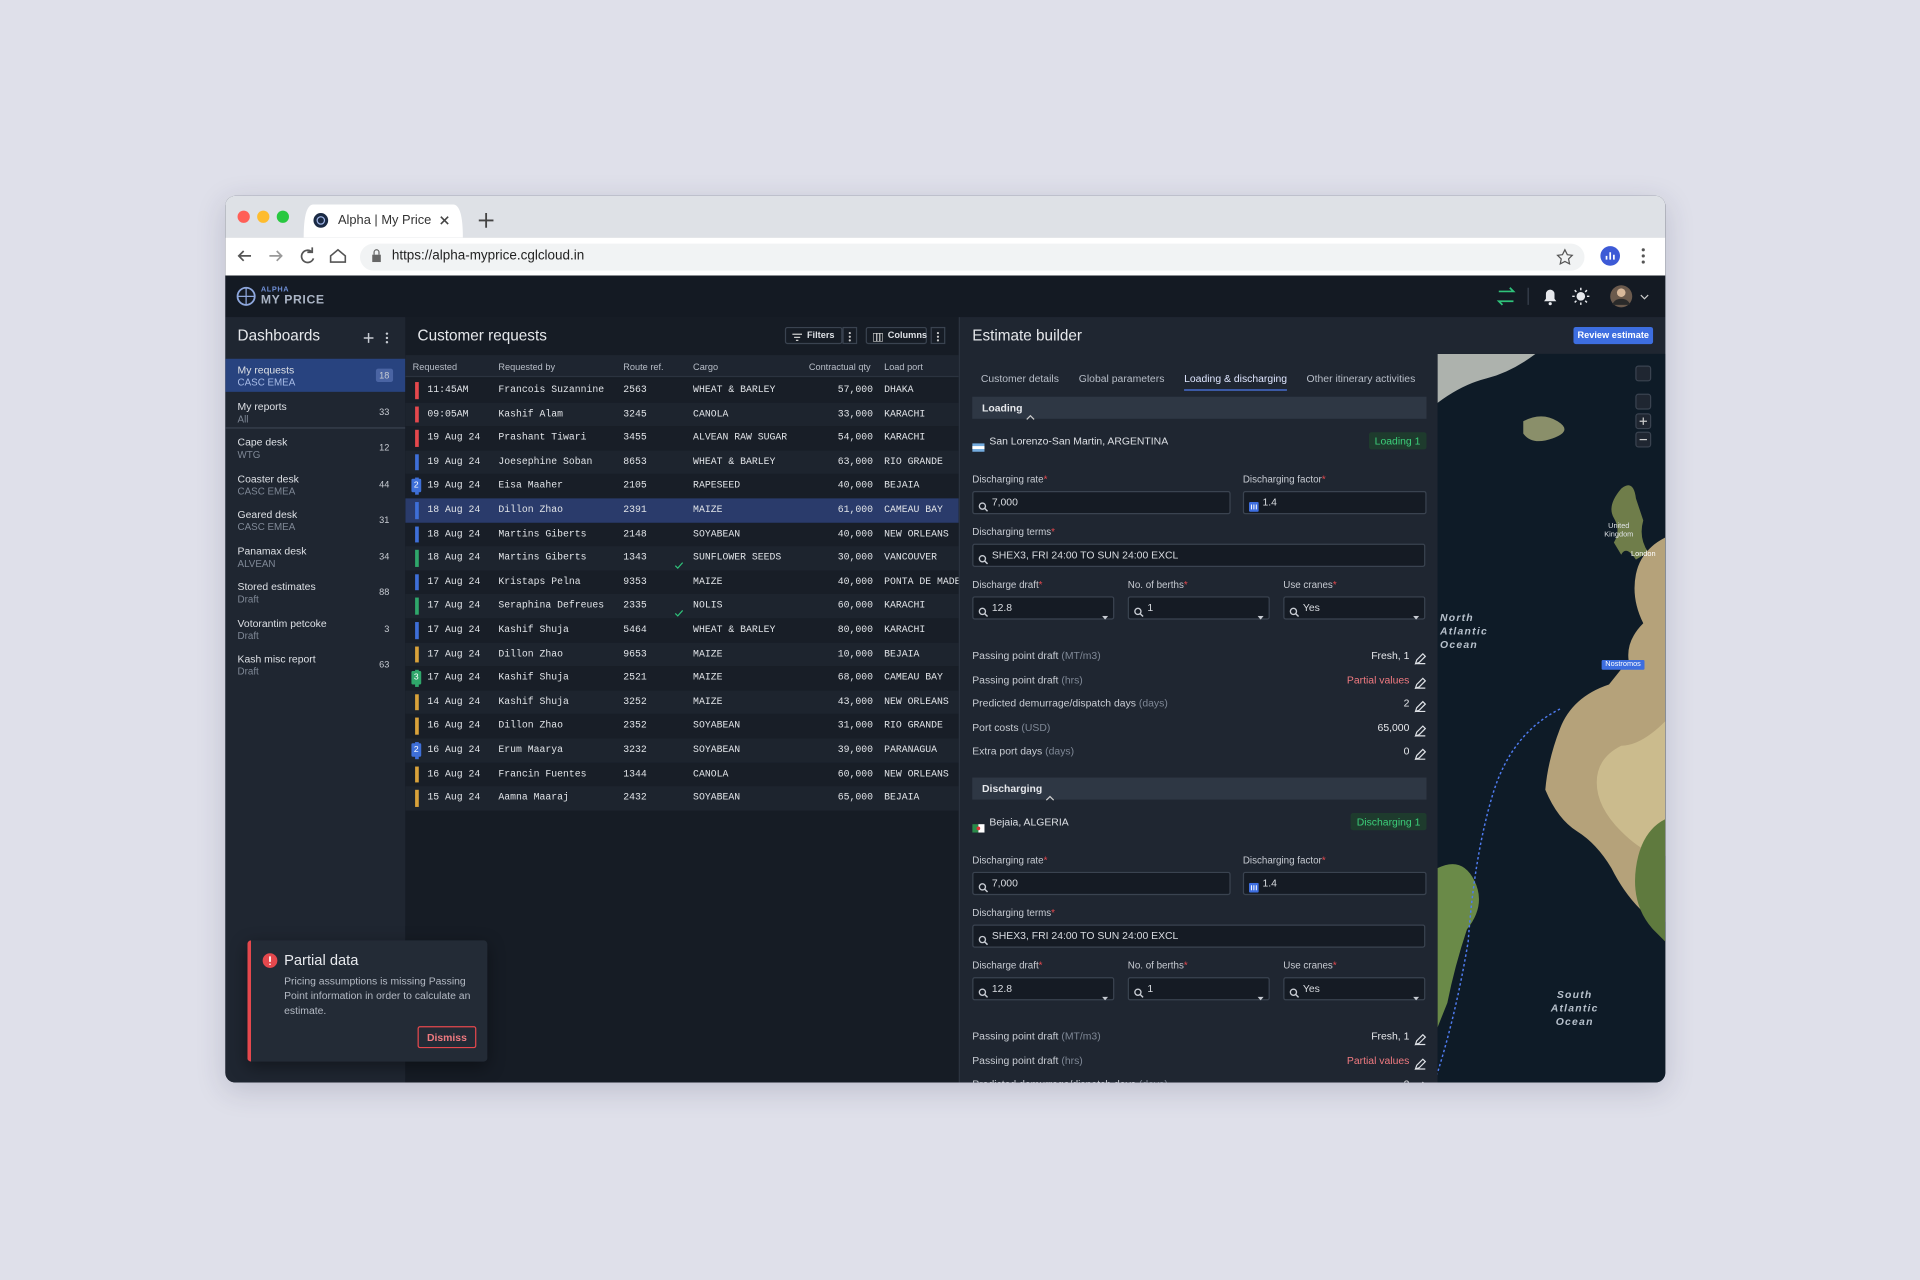 The width and height of the screenshot is (1920, 1280). What do you see at coordinates (1199, 788) in the screenshot?
I see `section-header: Discharging` at bounding box center [1199, 788].